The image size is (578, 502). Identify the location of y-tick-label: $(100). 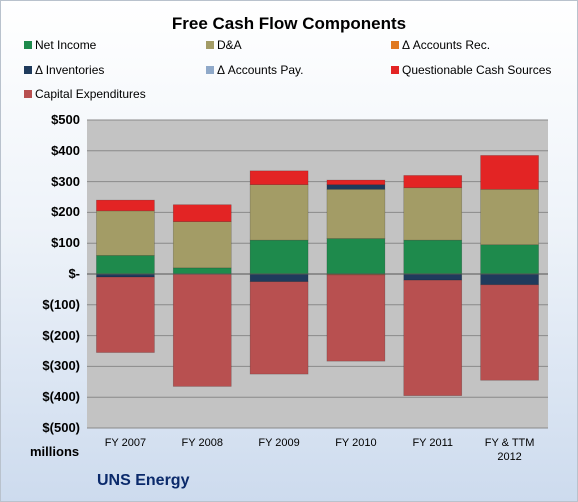
(61, 304).